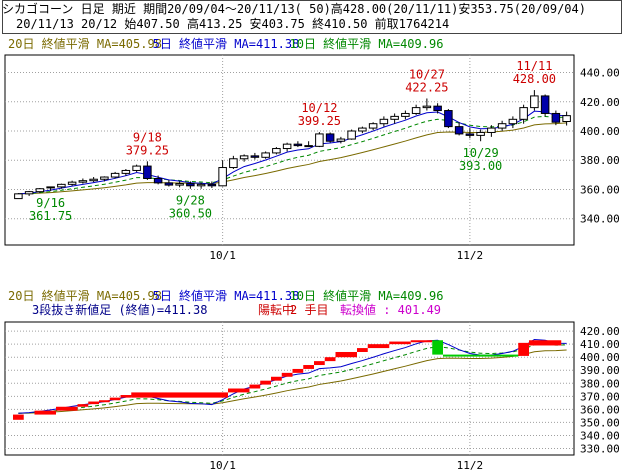  What do you see at coordinates (600, 422) in the screenshot?
I see `y-tick-label: 350.00` at bounding box center [600, 422].